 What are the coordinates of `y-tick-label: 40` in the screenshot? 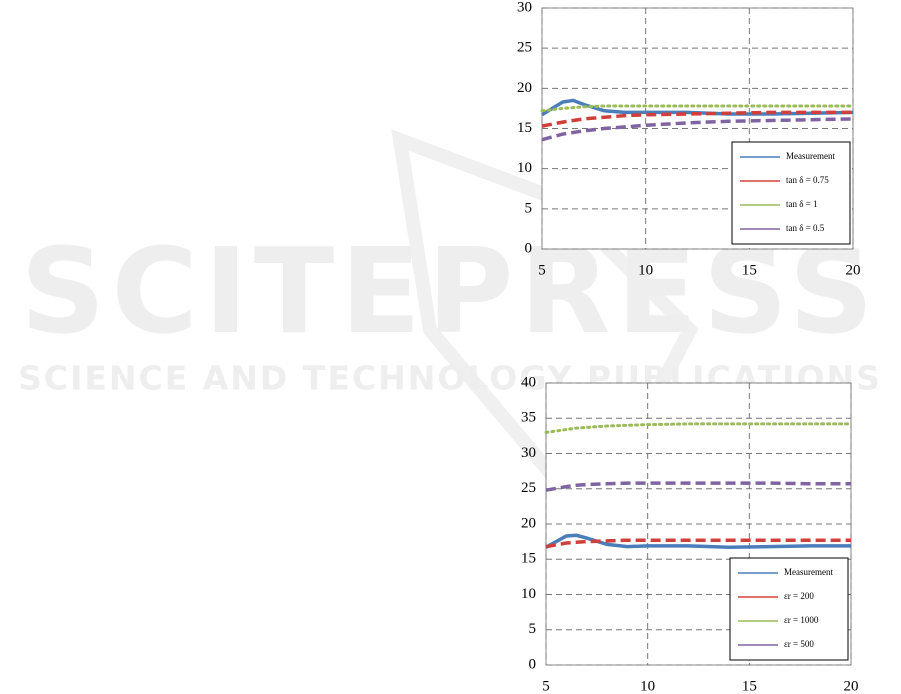 It's located at (528, 382).